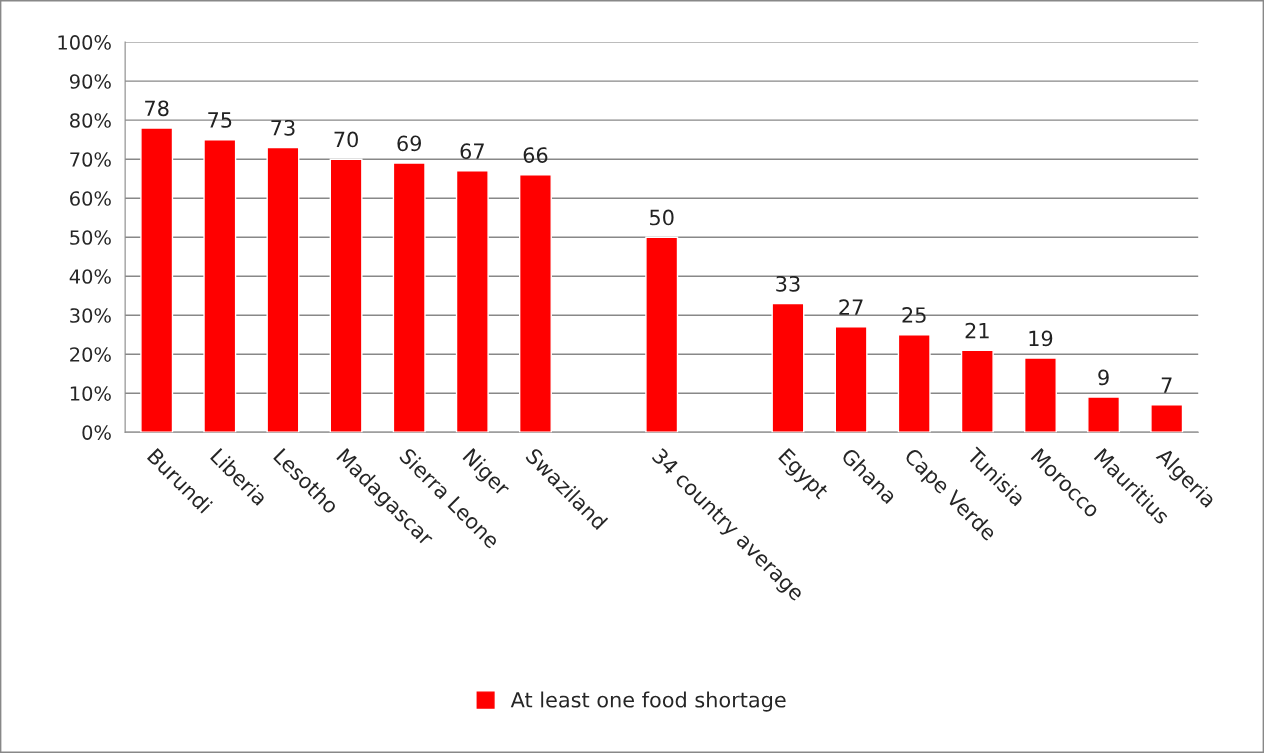 The width and height of the screenshot is (1264, 753). What do you see at coordinates (90, 393) in the screenshot?
I see `y-tick-label: 10%` at bounding box center [90, 393].